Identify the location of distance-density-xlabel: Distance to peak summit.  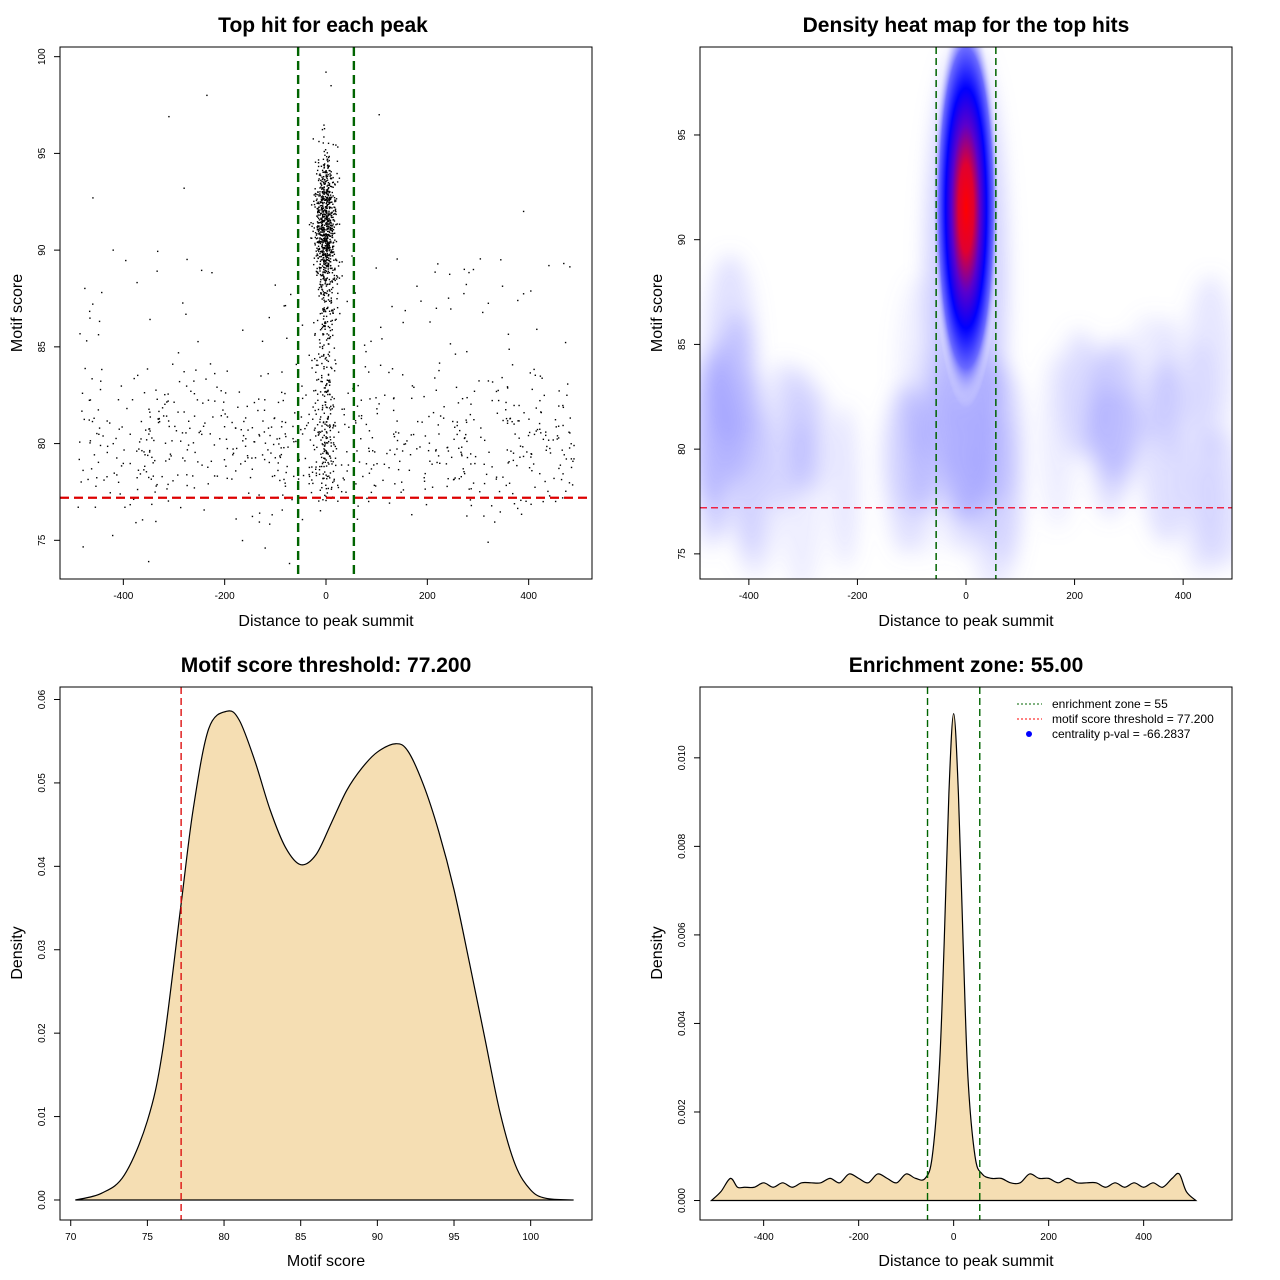
(966, 1261).